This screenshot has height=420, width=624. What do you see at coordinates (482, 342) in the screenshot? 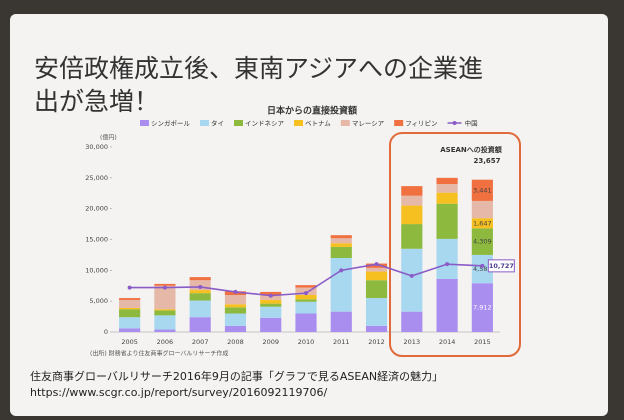
I see `x-tick-label: 2015` at bounding box center [482, 342].